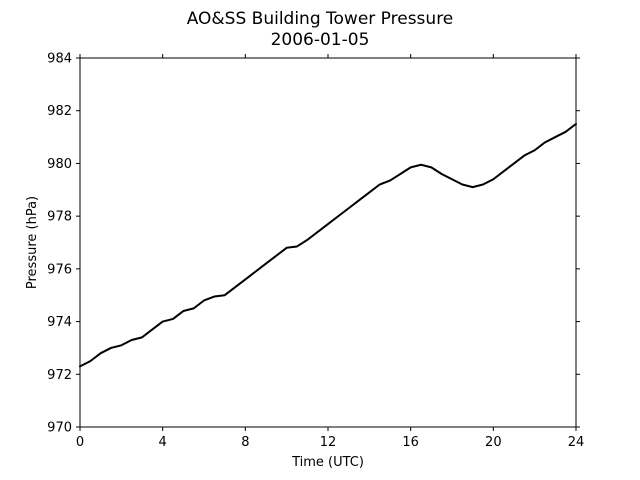 This screenshot has height=480, width=640. I want to click on y-tick-label: 974, so click(59, 322).